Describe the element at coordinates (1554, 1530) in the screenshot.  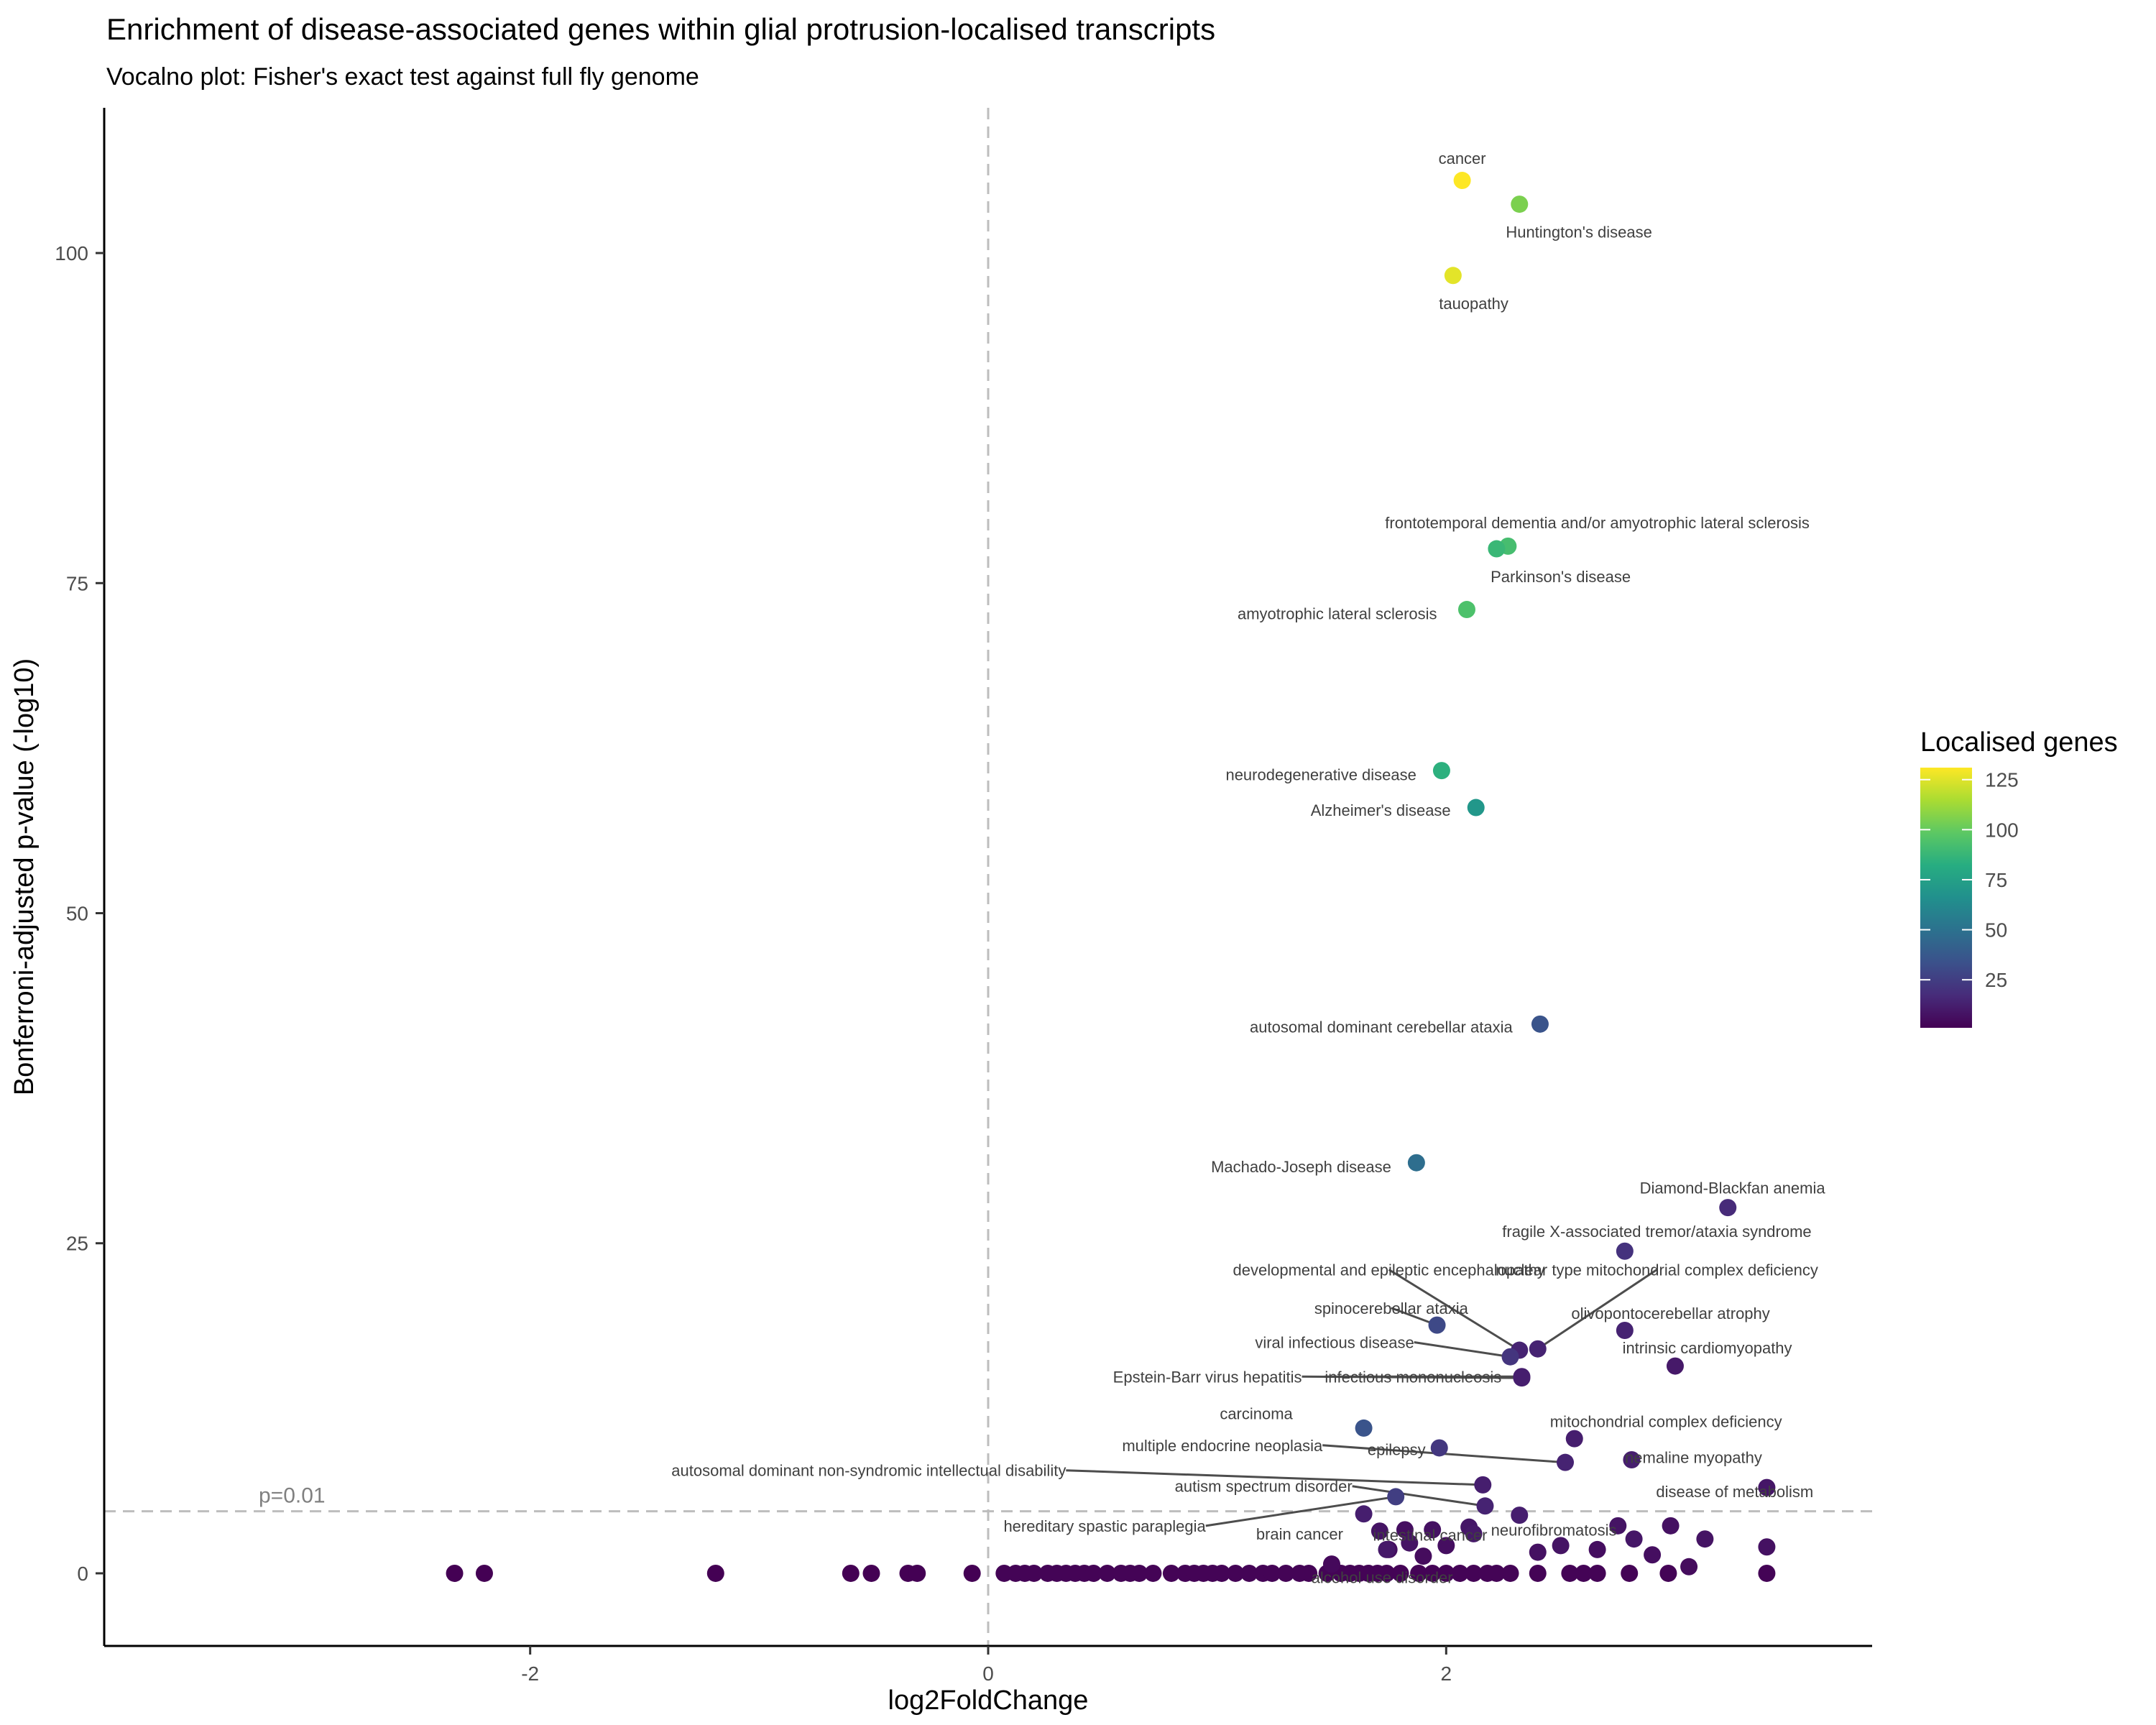
I see `point-label: neurofibromatosis` at that location.